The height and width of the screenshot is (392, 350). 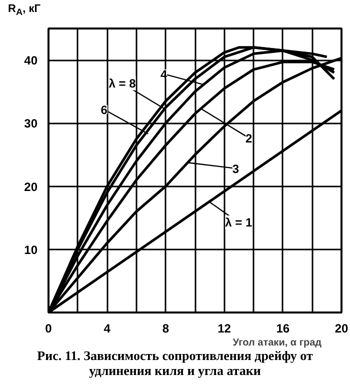 I want to click on x-tick-label: 16, so click(x=283, y=329).